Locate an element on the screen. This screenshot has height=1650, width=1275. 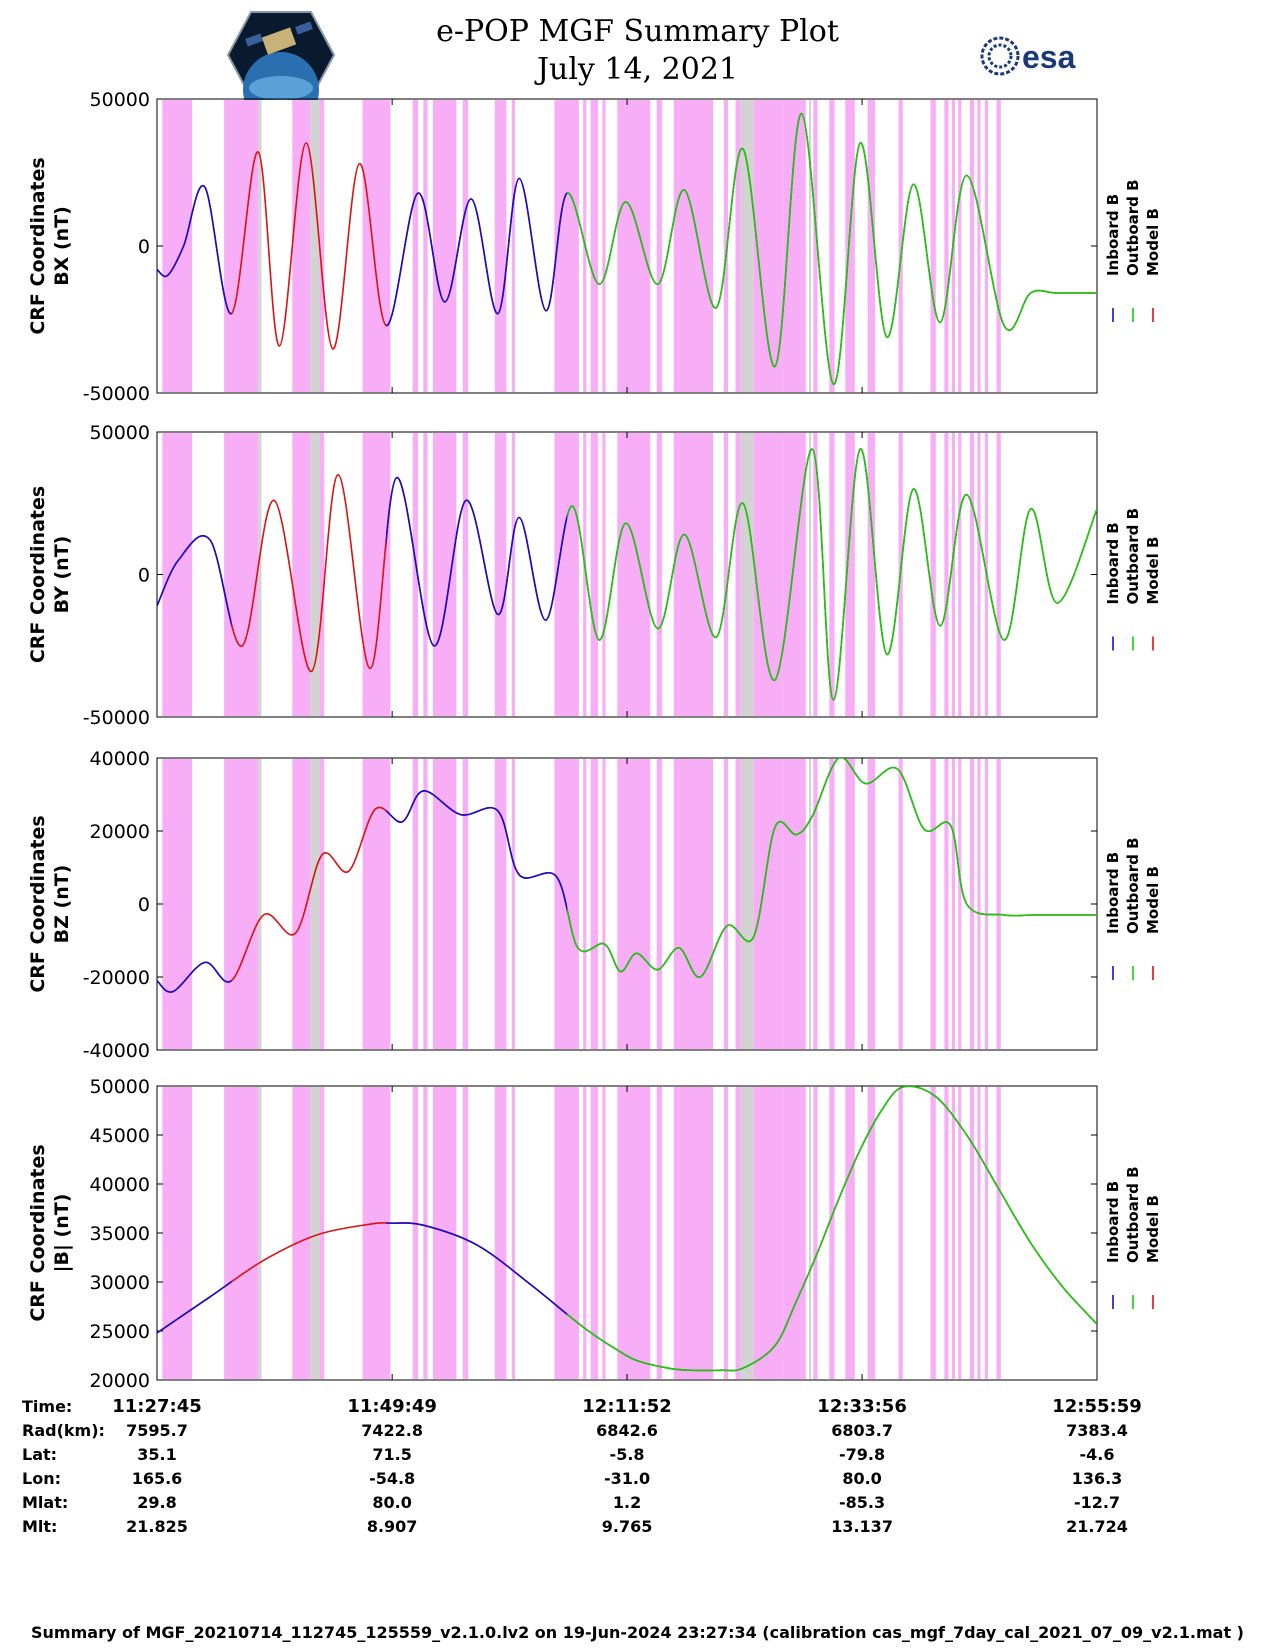
info-cell: -79.8 is located at coordinates (862, 1454).